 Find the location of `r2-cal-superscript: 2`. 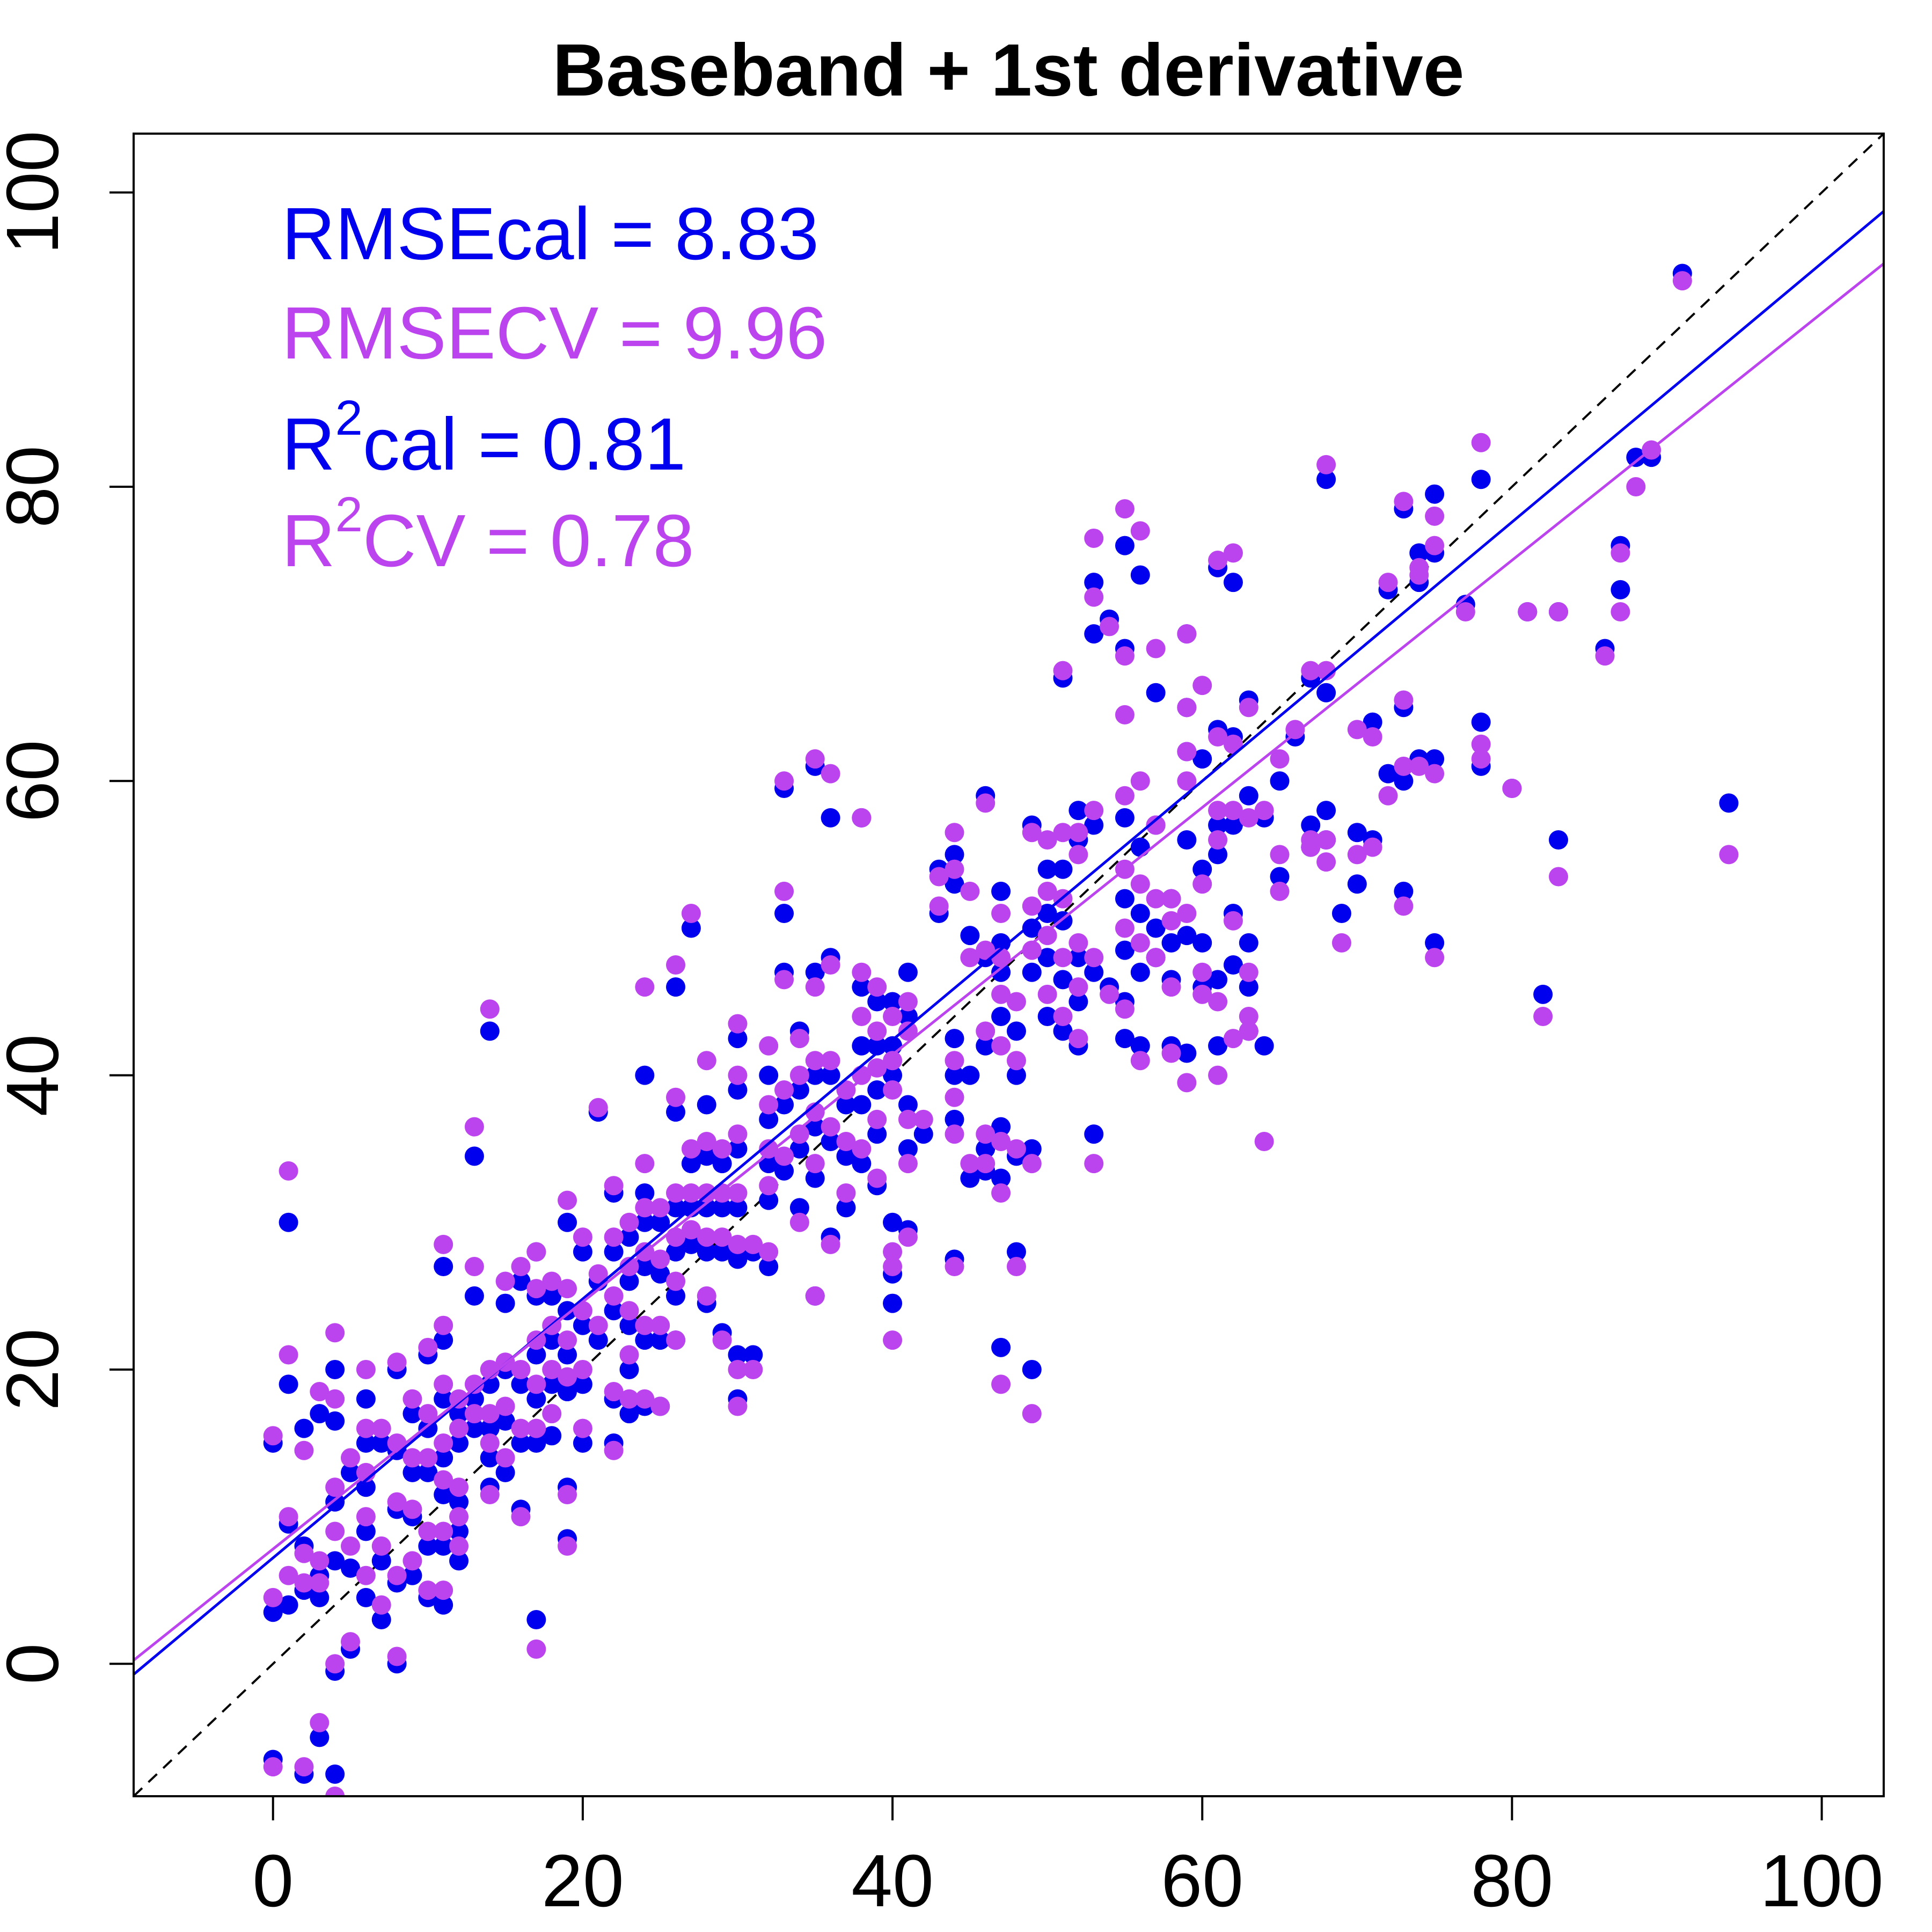

r2-cal-superscript: 2 is located at coordinates (349, 418).